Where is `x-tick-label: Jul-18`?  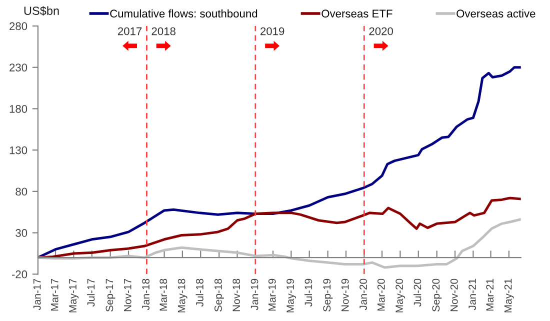 x-tick-label: Jul-18 is located at coordinates (200, 292).